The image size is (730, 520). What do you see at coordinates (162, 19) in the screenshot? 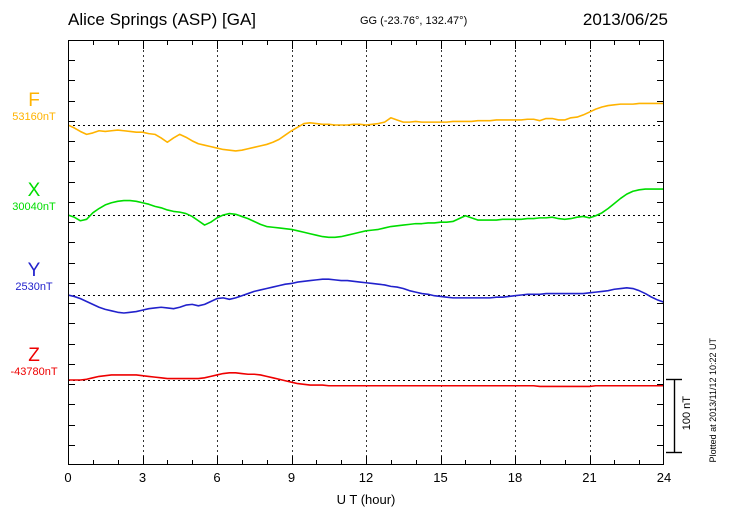
I see `page-title: Alice Springs (ASP) [GA]` at bounding box center [162, 19].